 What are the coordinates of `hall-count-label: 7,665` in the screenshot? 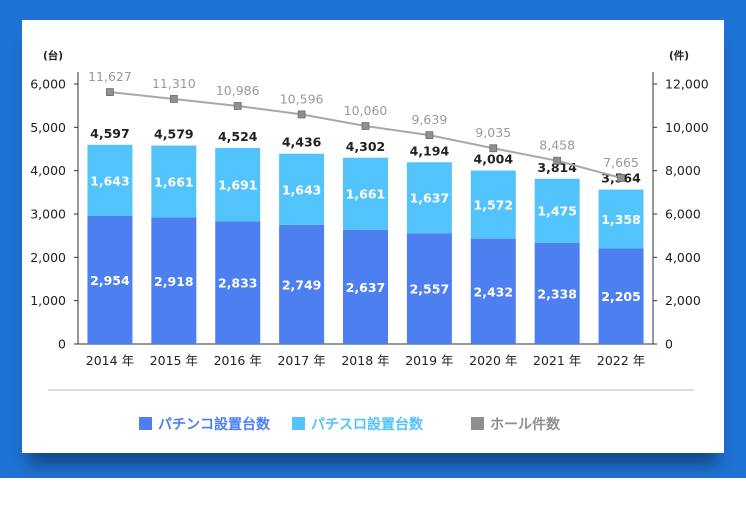 It's located at (621, 162).